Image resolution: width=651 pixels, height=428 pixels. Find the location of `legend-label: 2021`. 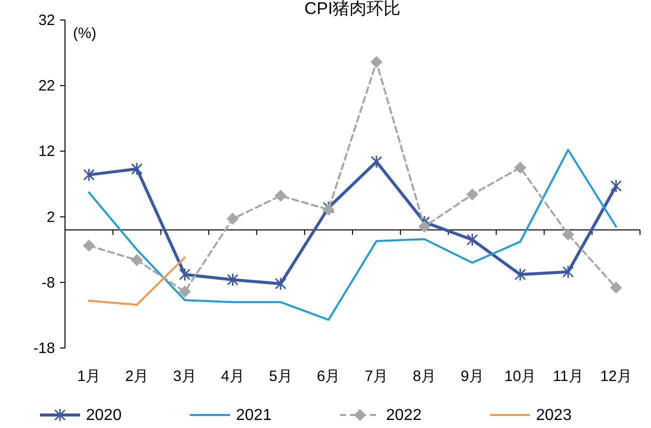

legend-label: 2021 is located at coordinates (254, 415).